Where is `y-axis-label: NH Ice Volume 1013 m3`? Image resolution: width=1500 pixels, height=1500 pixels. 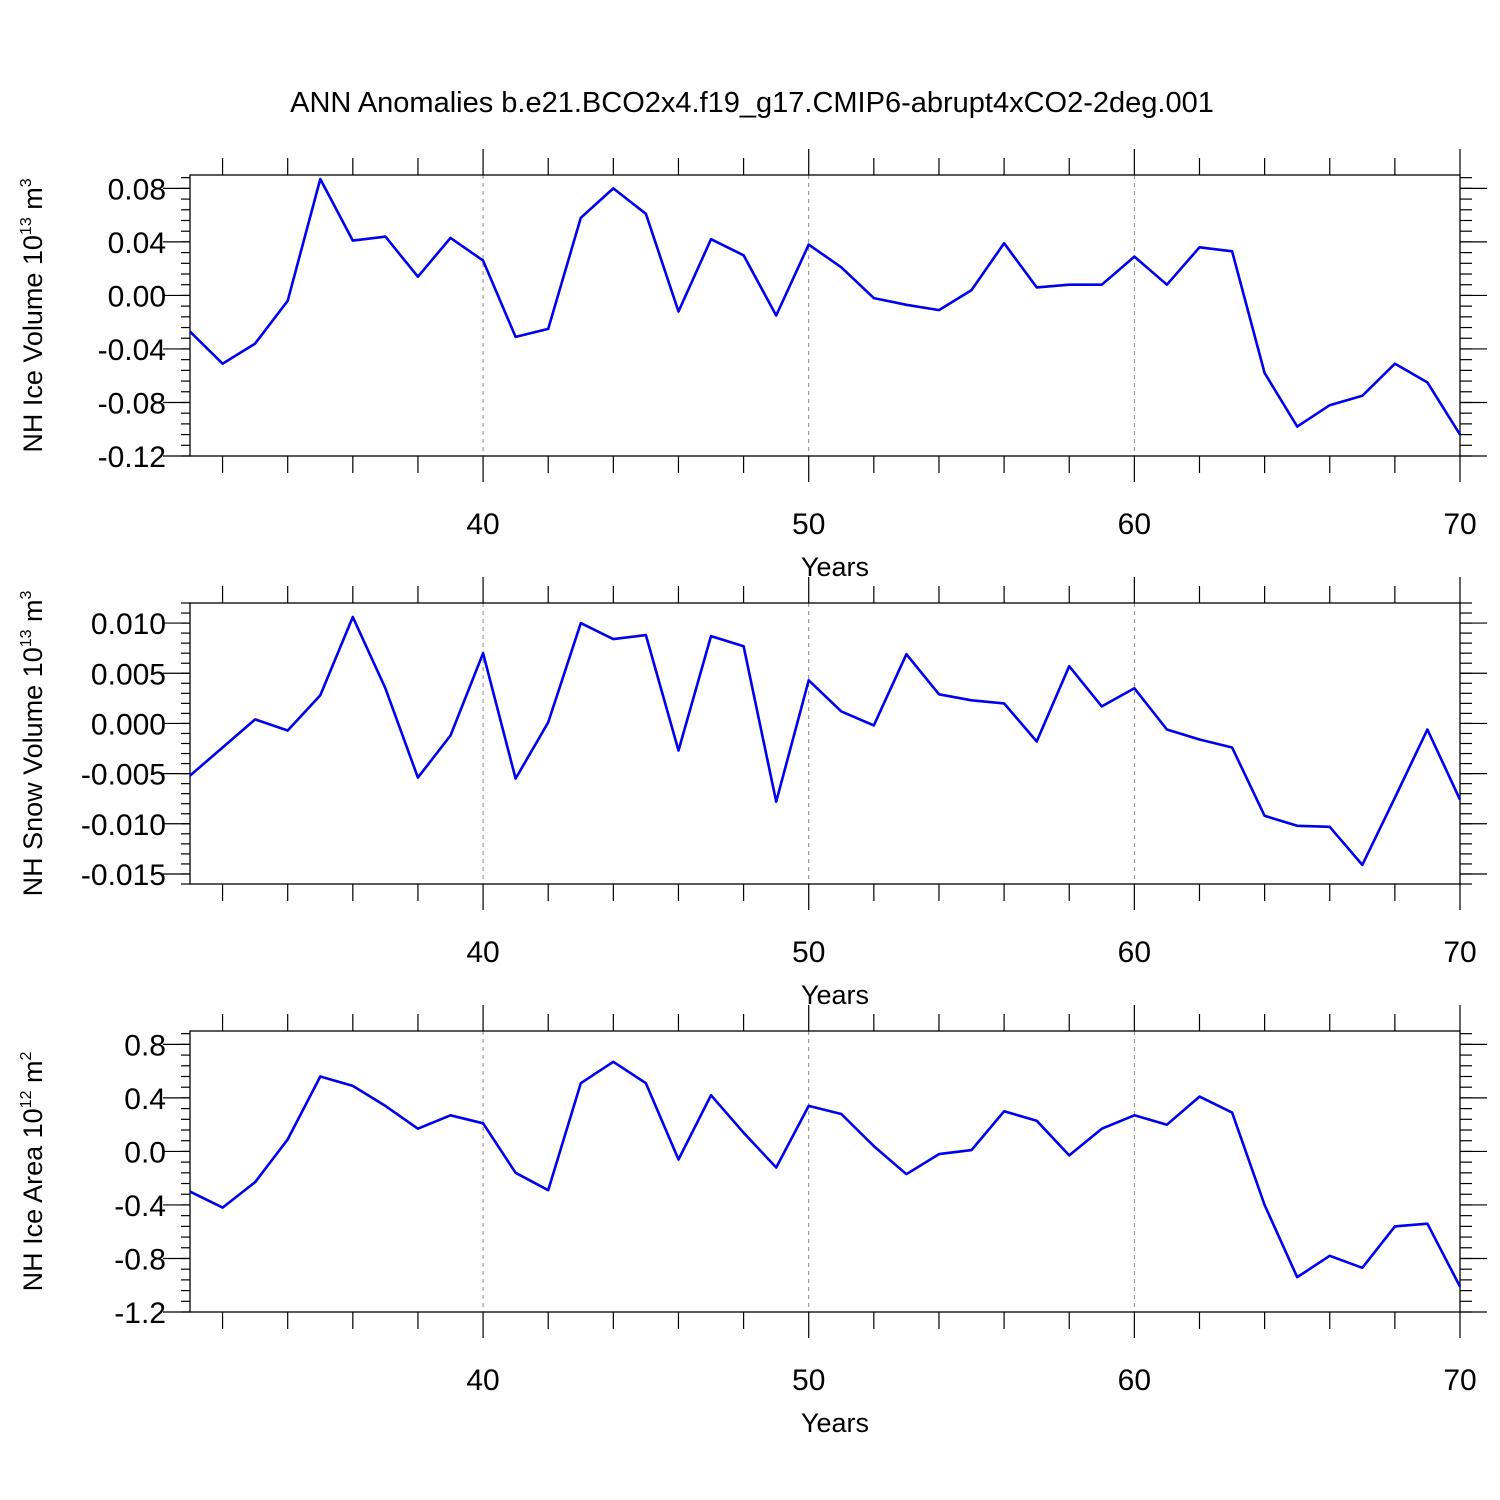 y-axis-label: NH Ice Volume 1013 m3 is located at coordinates (33, 315).